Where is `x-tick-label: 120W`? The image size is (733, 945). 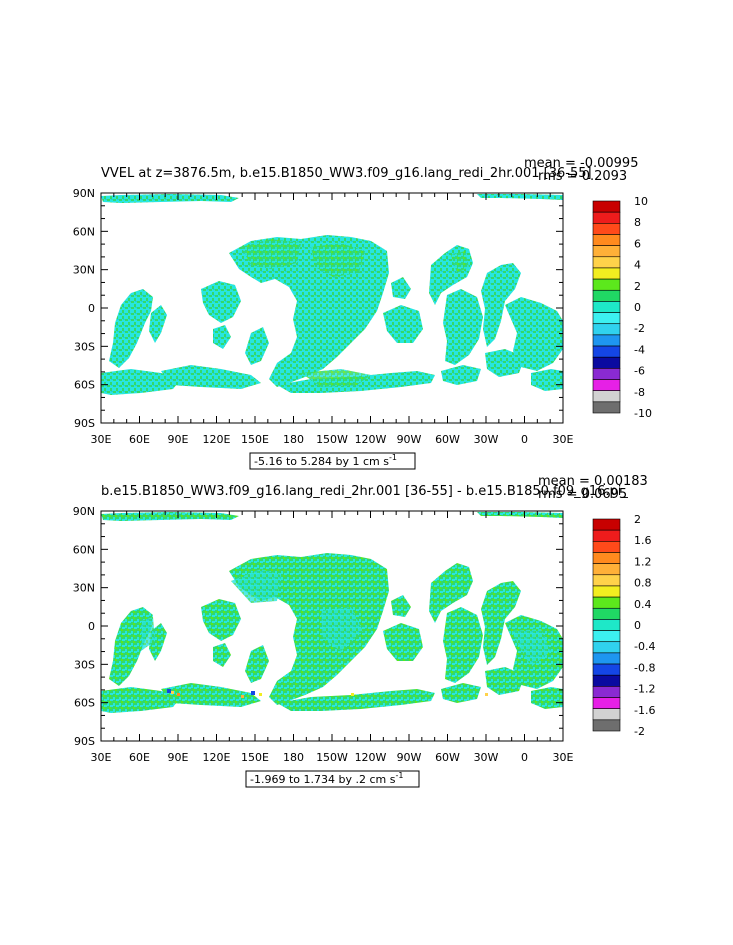
x-tick-label: 120W is located at coordinates (371, 757).